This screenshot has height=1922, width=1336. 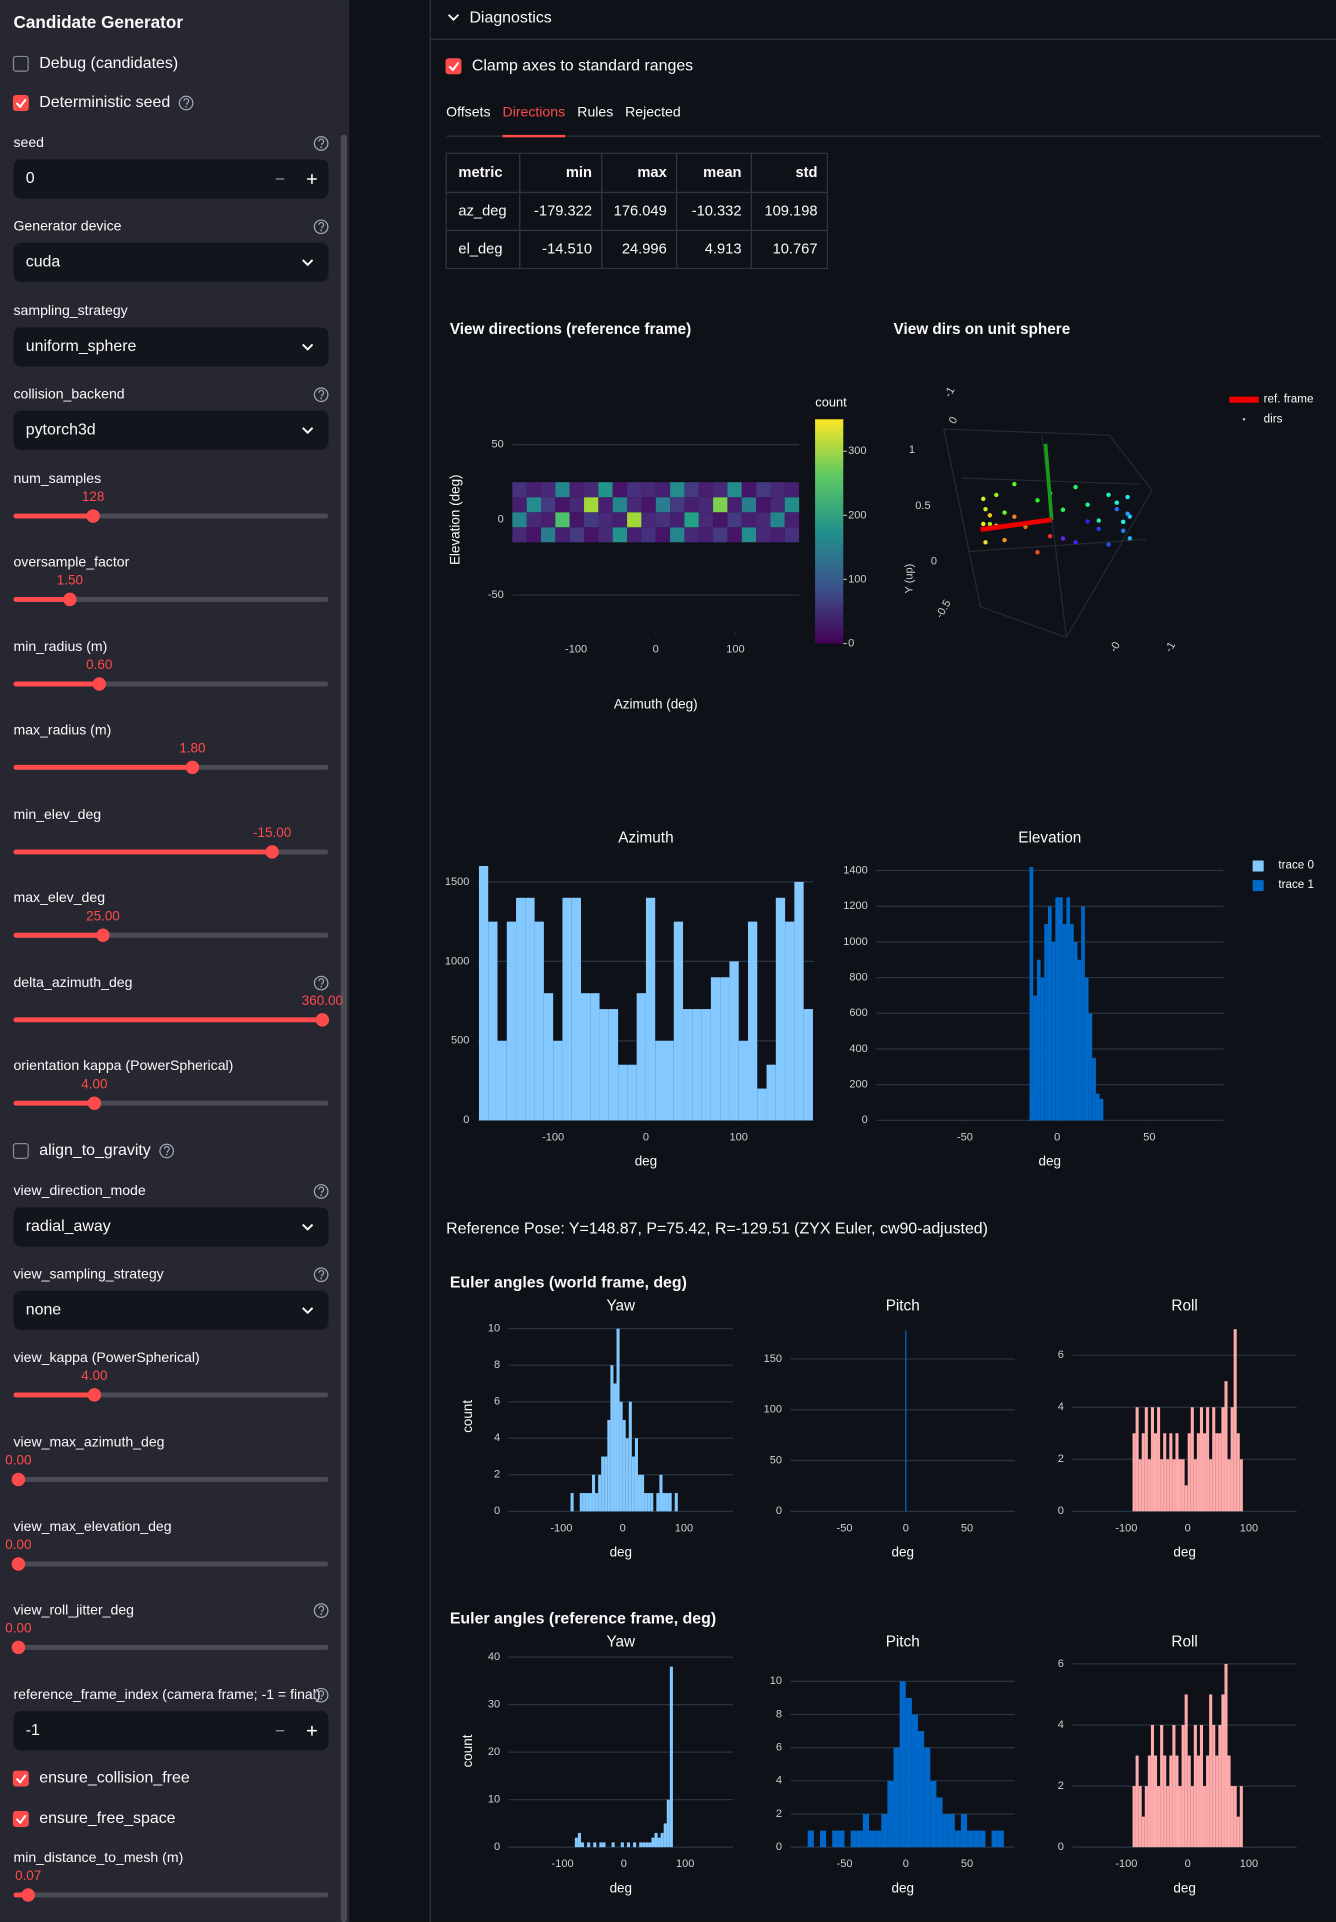 What do you see at coordinates (497, 1365) in the screenshot?
I see `y-tick-label: 8` at bounding box center [497, 1365].